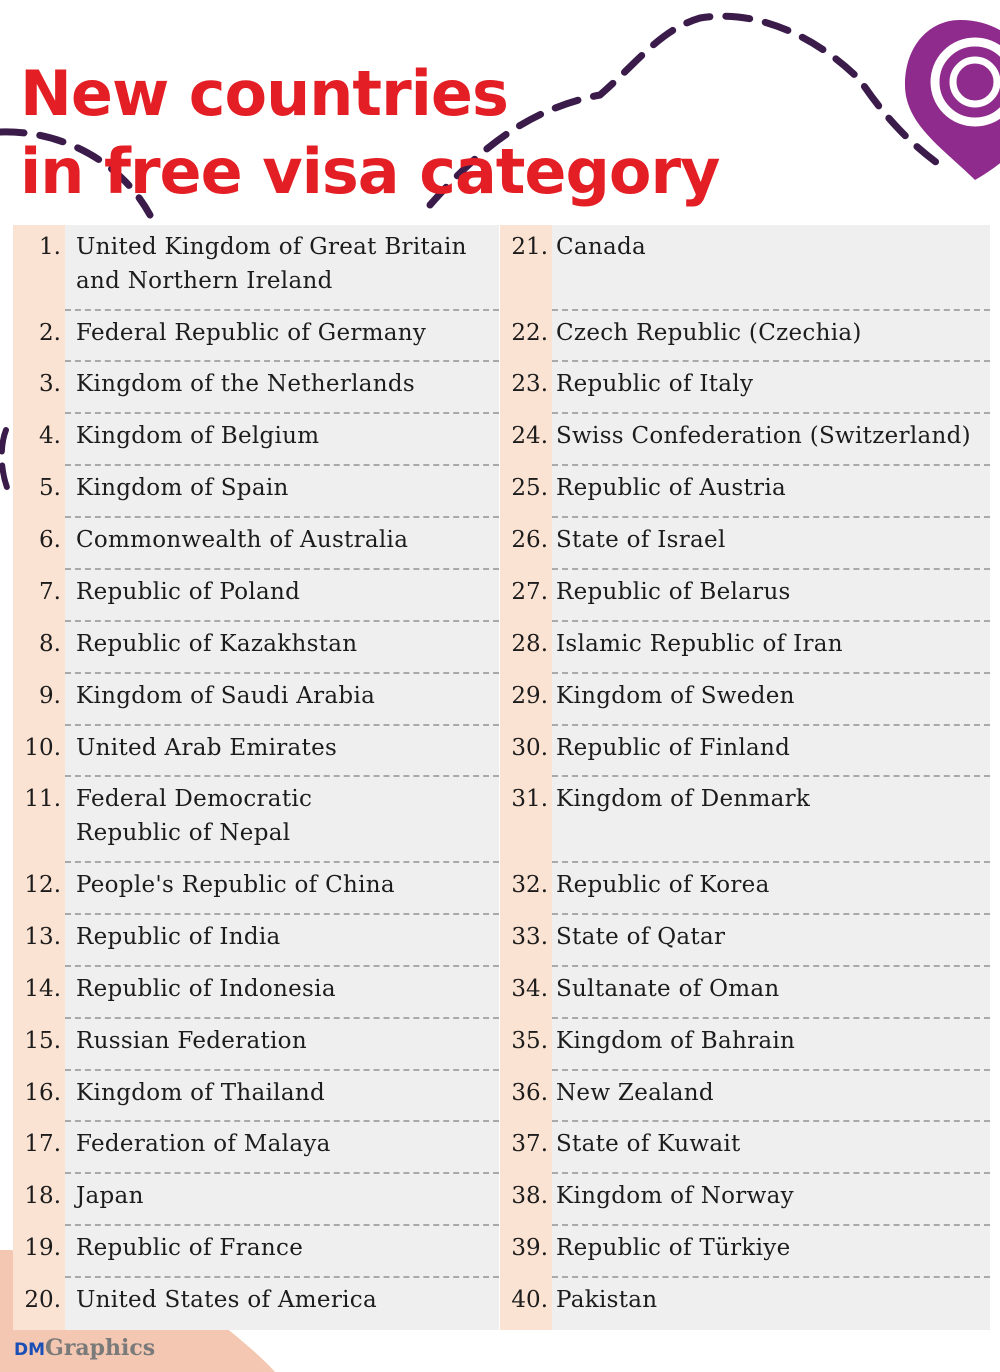 This screenshot has height=1372, width=1000. What do you see at coordinates (256, 1148) in the screenshot?
I see `list-item: 17. Federation of Malaya` at bounding box center [256, 1148].